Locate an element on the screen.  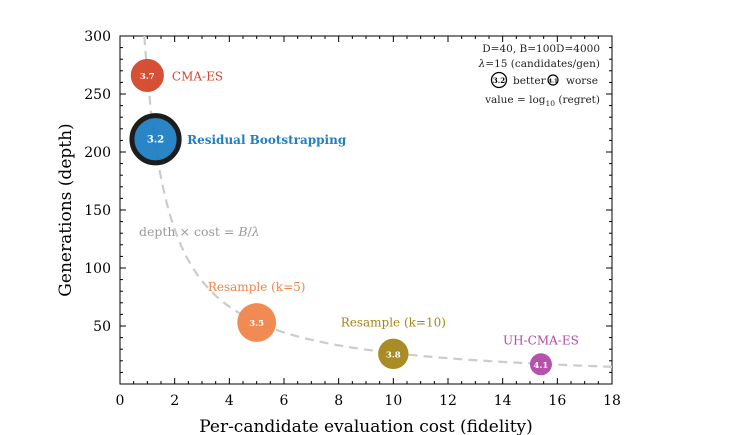
legend-value-explanation: value = log10 (regret) is located at coordinates (542, 101).